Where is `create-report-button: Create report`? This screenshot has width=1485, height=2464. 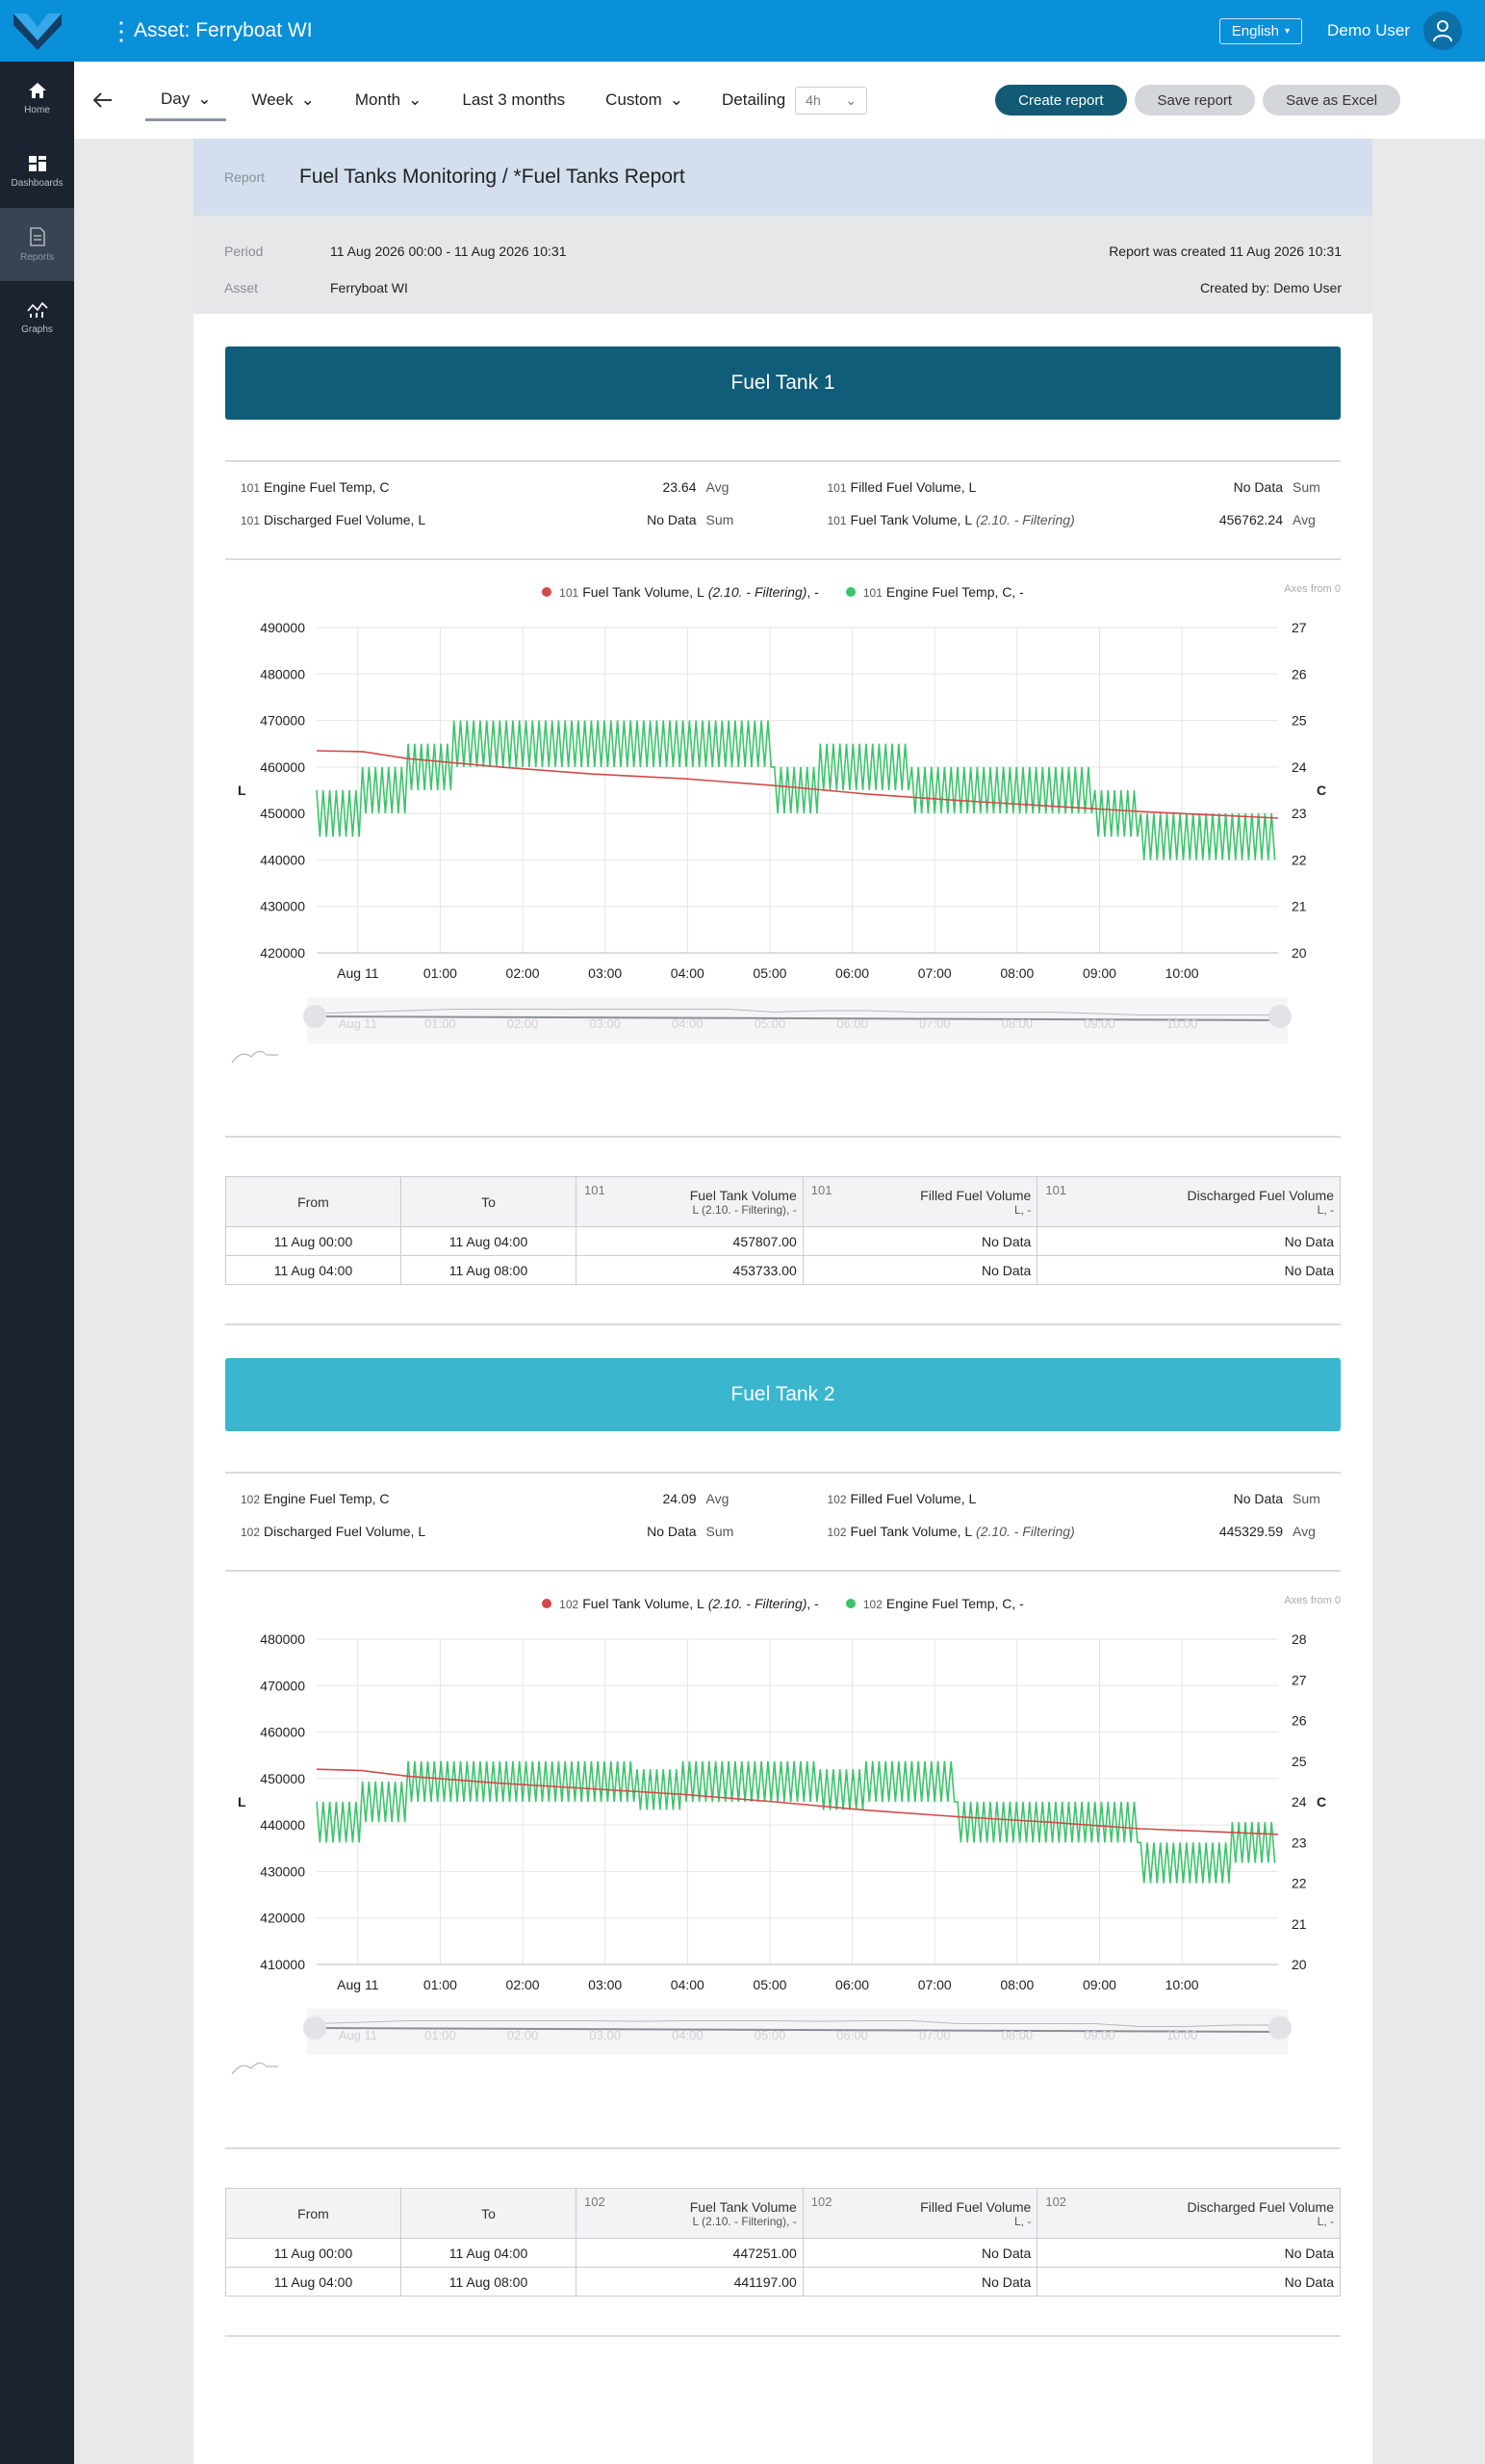
create-report-button: Create report is located at coordinates (1061, 100).